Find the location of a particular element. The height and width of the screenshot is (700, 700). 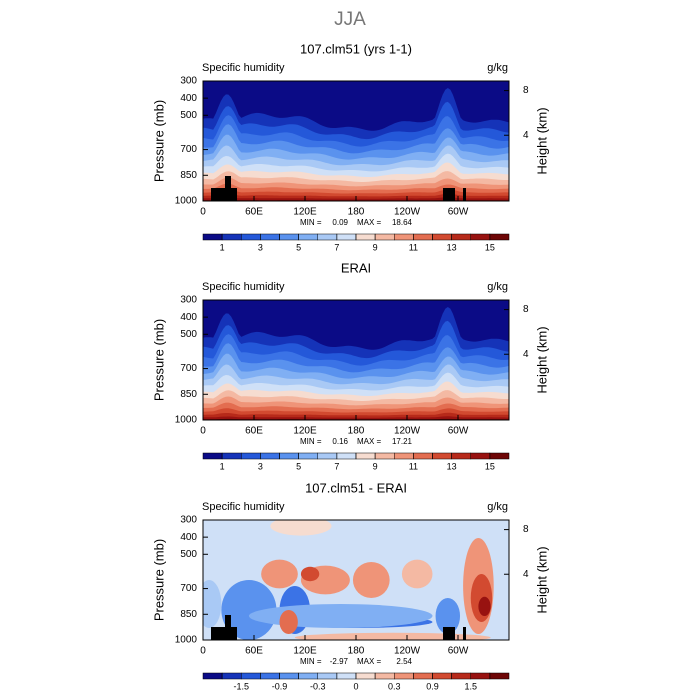

colorbar-label: 1 is located at coordinates (222, 466).